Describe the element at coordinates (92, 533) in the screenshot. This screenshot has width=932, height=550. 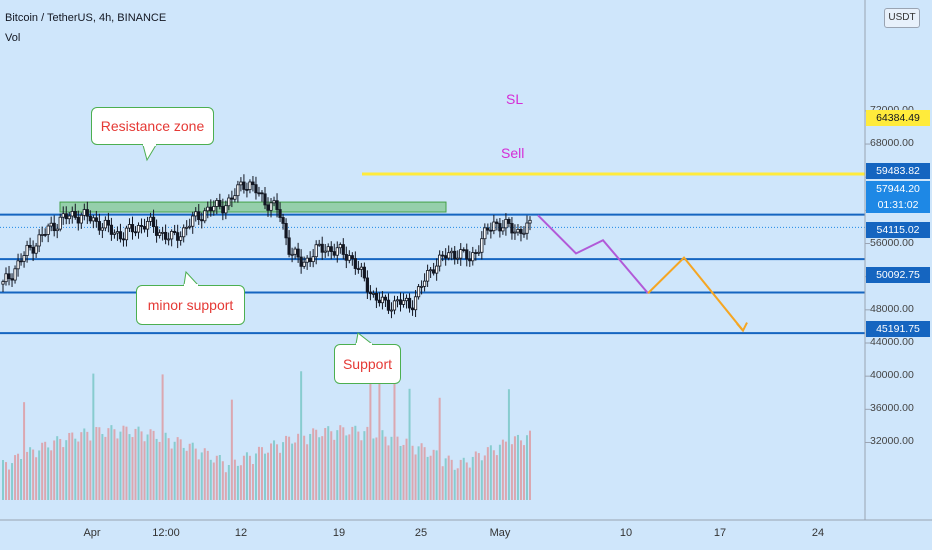
I see `x-tick-label: Apr` at that location.